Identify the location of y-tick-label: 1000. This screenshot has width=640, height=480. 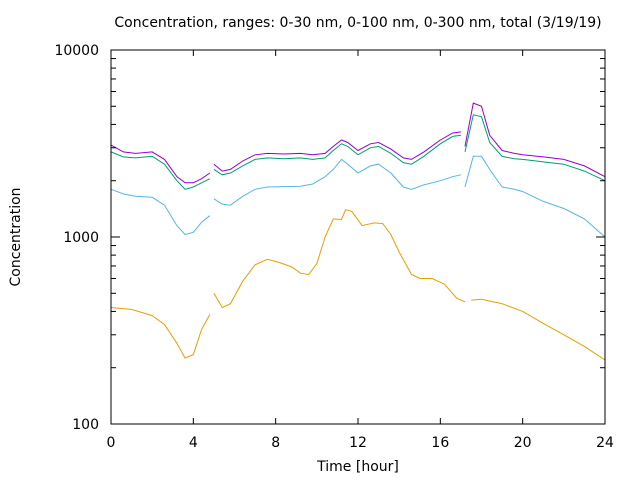
(81, 238).